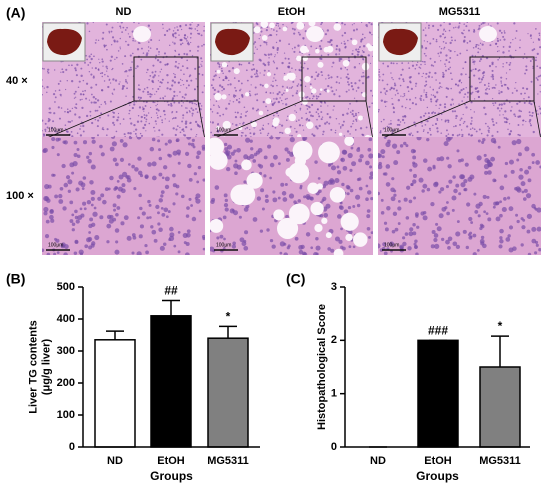 This screenshot has width=550, height=489. Describe the element at coordinates (537, 120) in the screenshot. I see `zoom-line` at that location.